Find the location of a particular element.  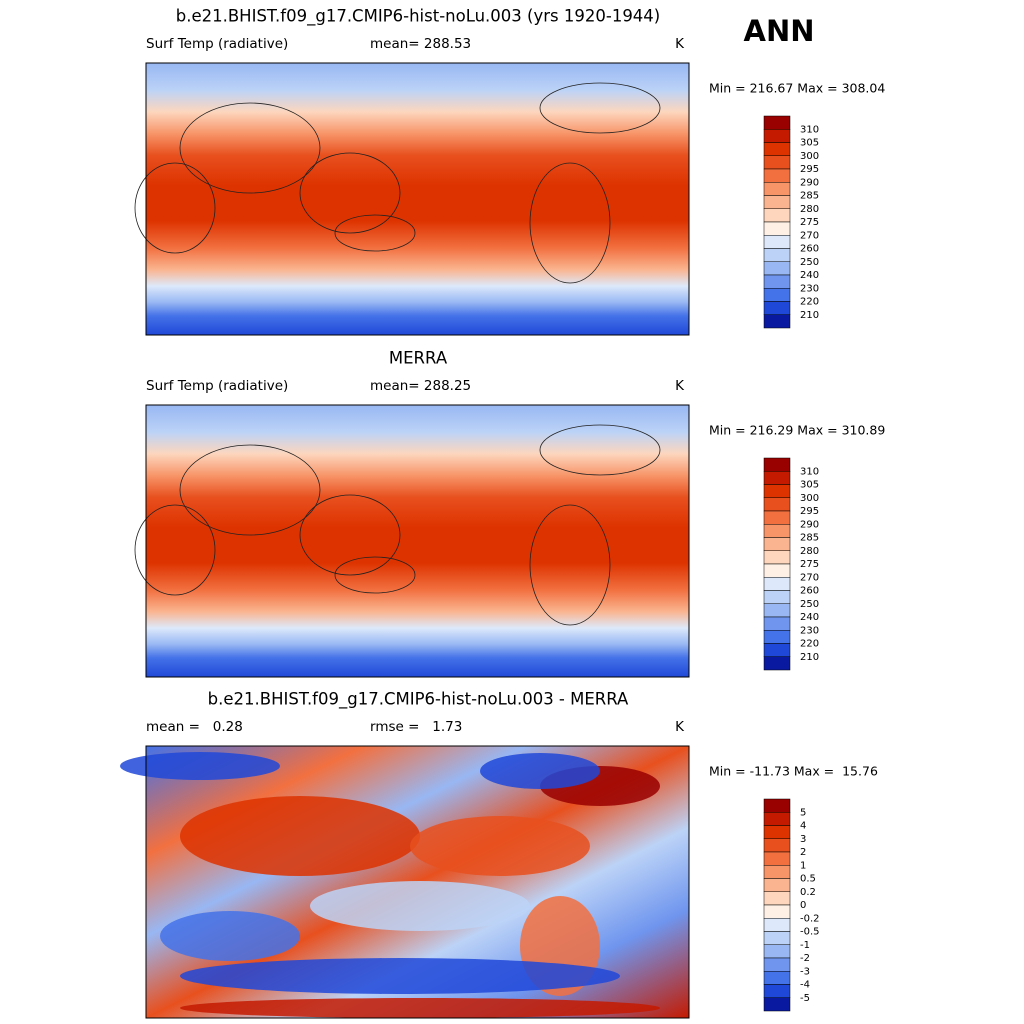

colorbar-label: 0.2 is located at coordinates (808, 892).